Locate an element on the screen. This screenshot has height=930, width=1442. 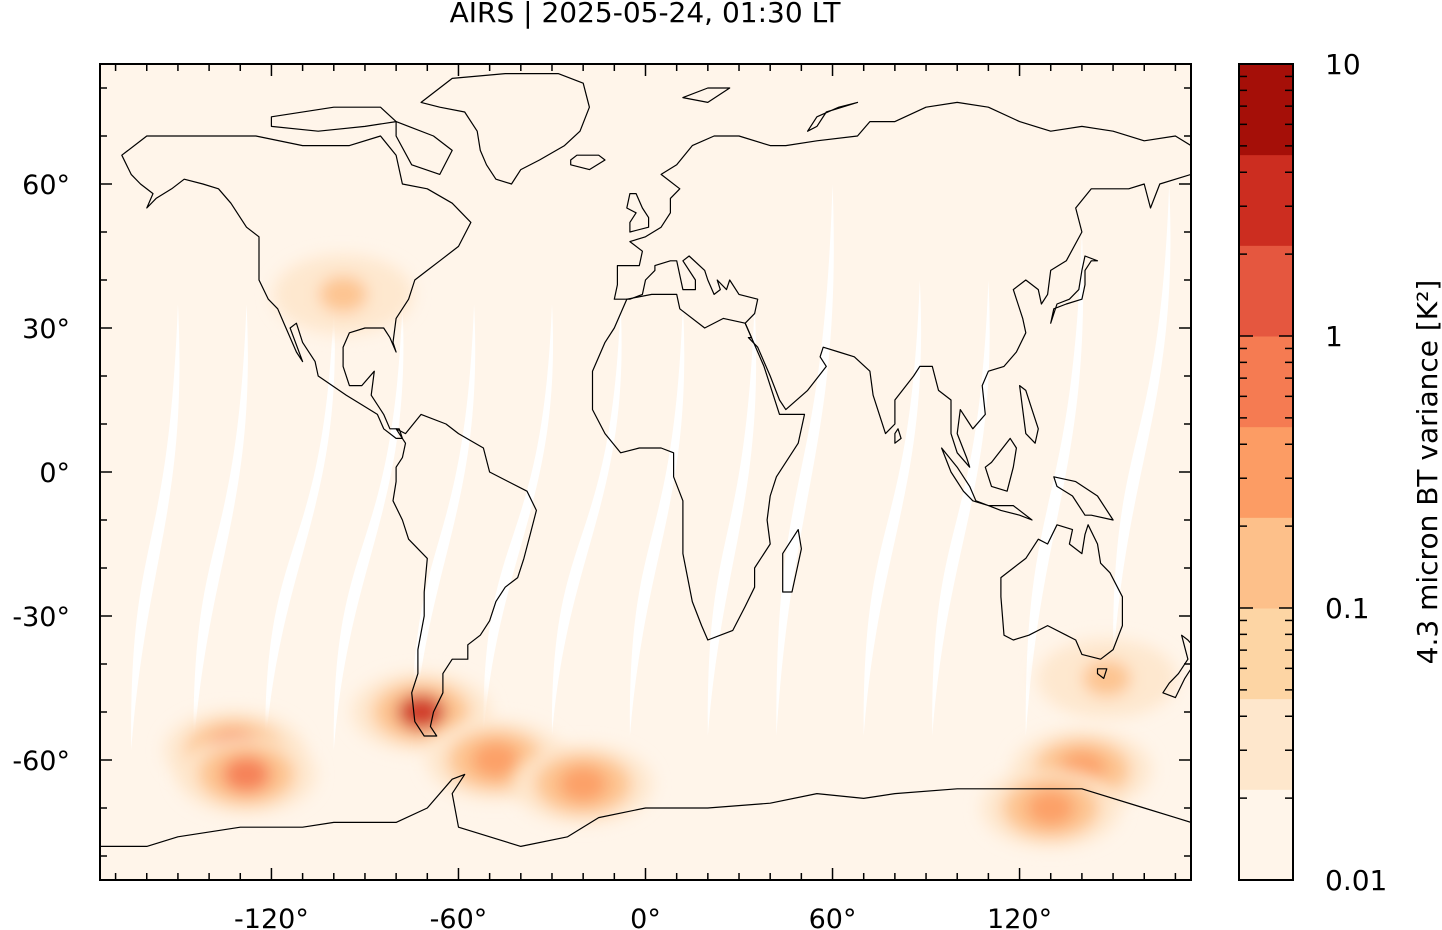
coastline-svalbard is located at coordinates (706, 95).